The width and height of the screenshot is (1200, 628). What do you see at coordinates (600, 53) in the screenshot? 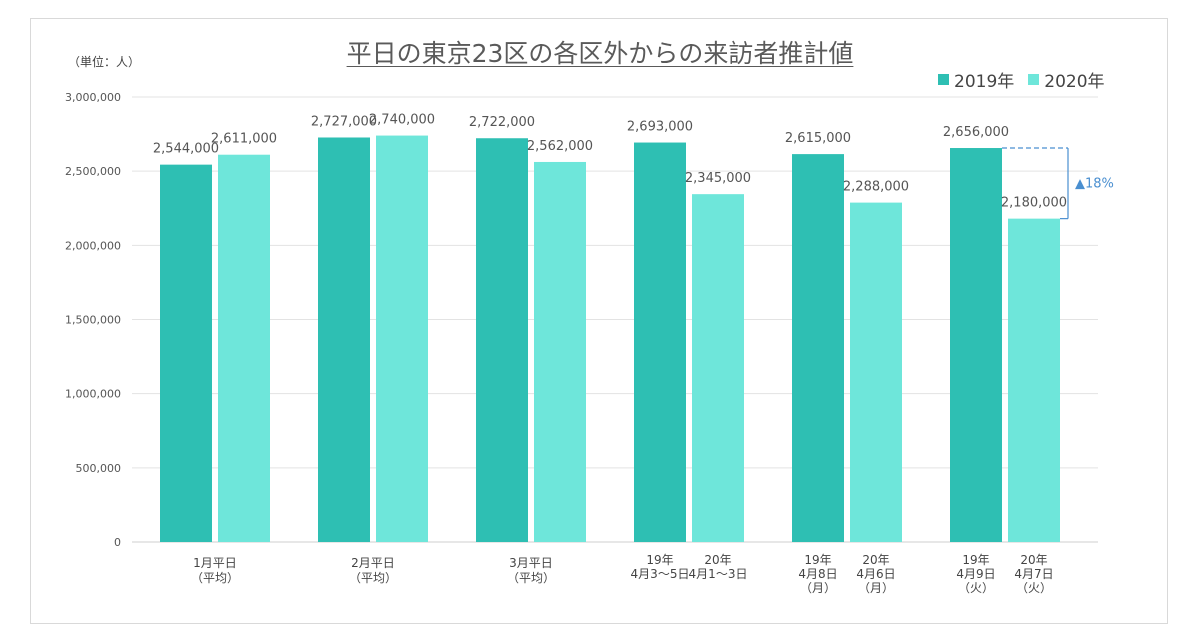
I see `chart-title: 平日の東京23区の各区外からの来訪者推計値` at bounding box center [600, 53].